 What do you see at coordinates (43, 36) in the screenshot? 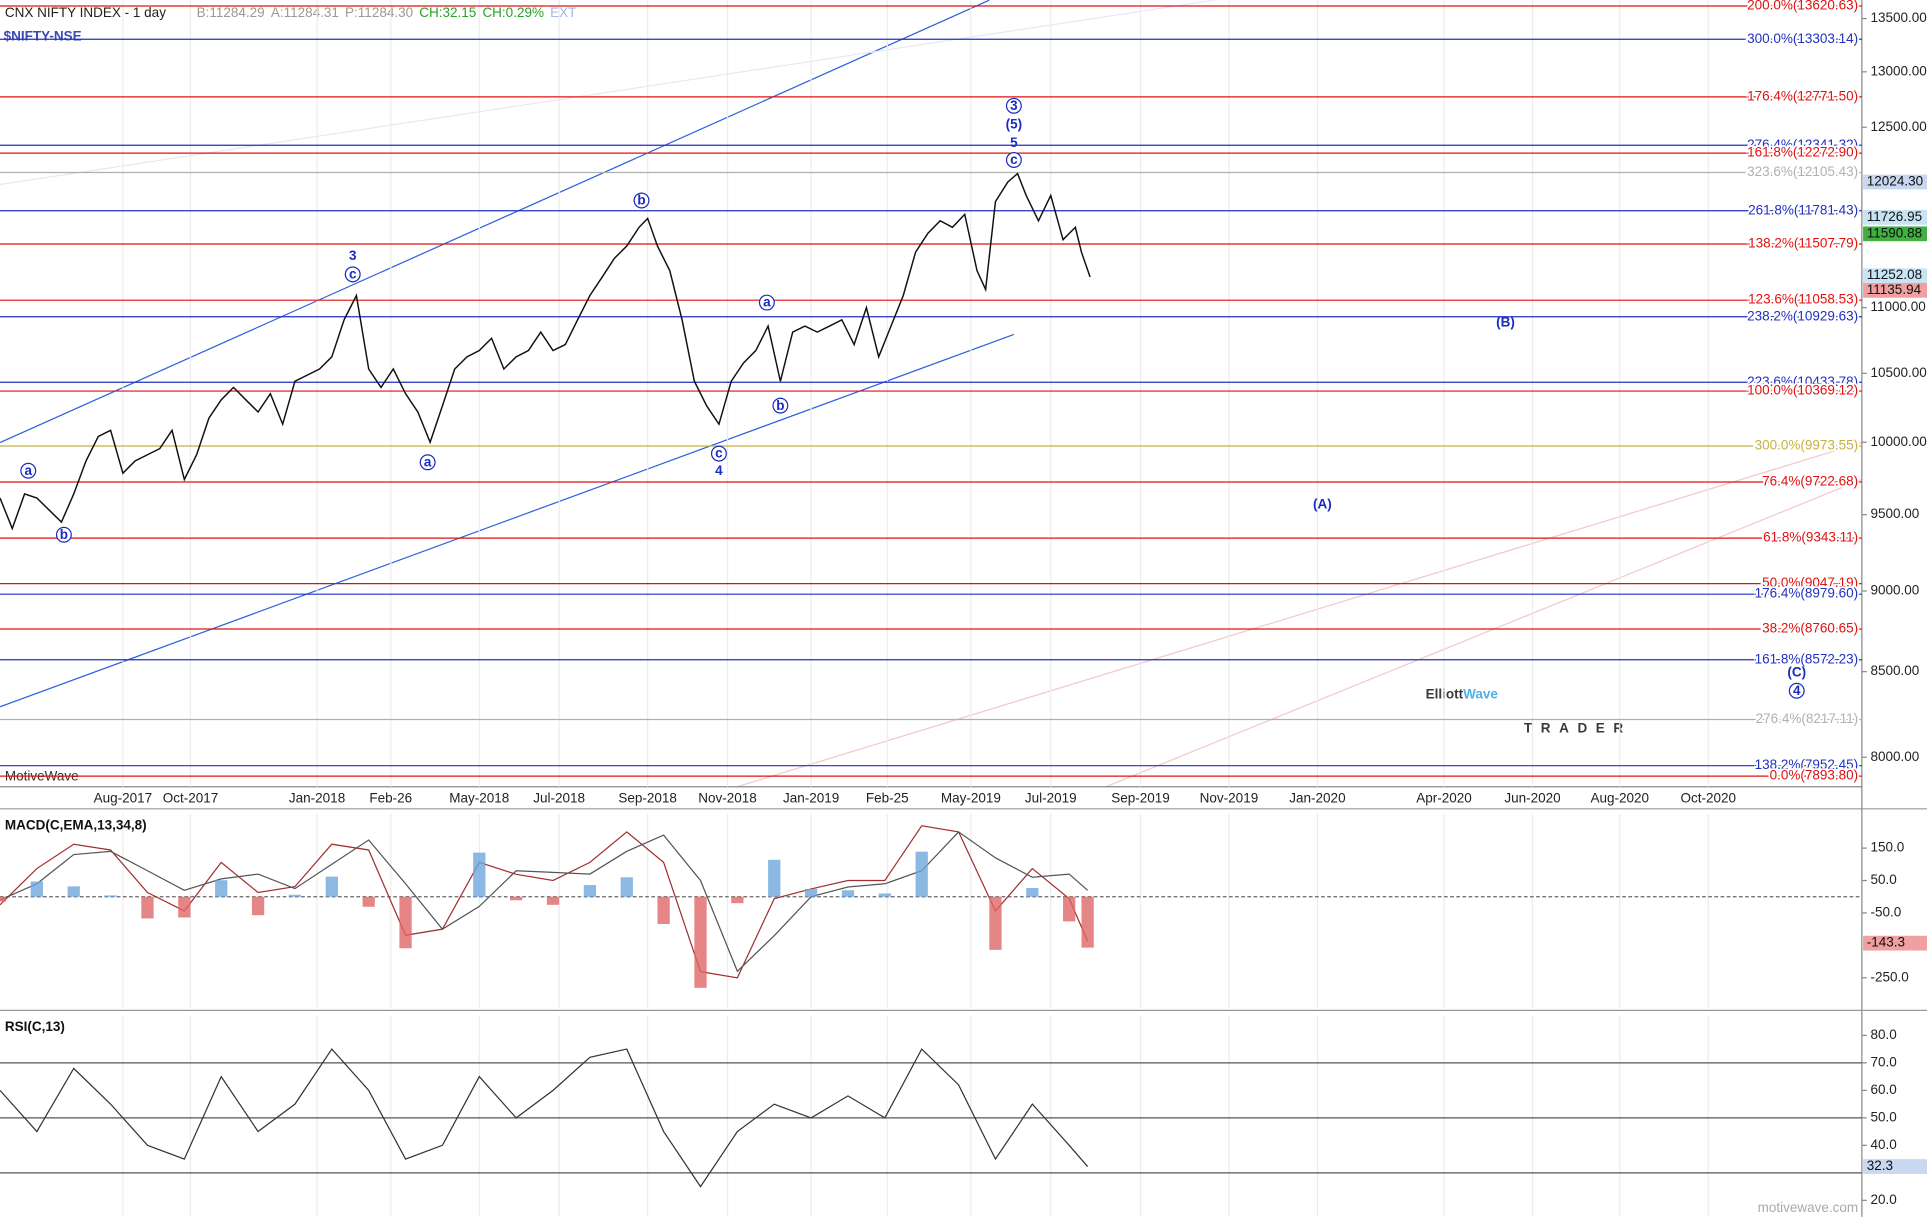
I see `symbol: $NIFTY-NSE` at bounding box center [43, 36].